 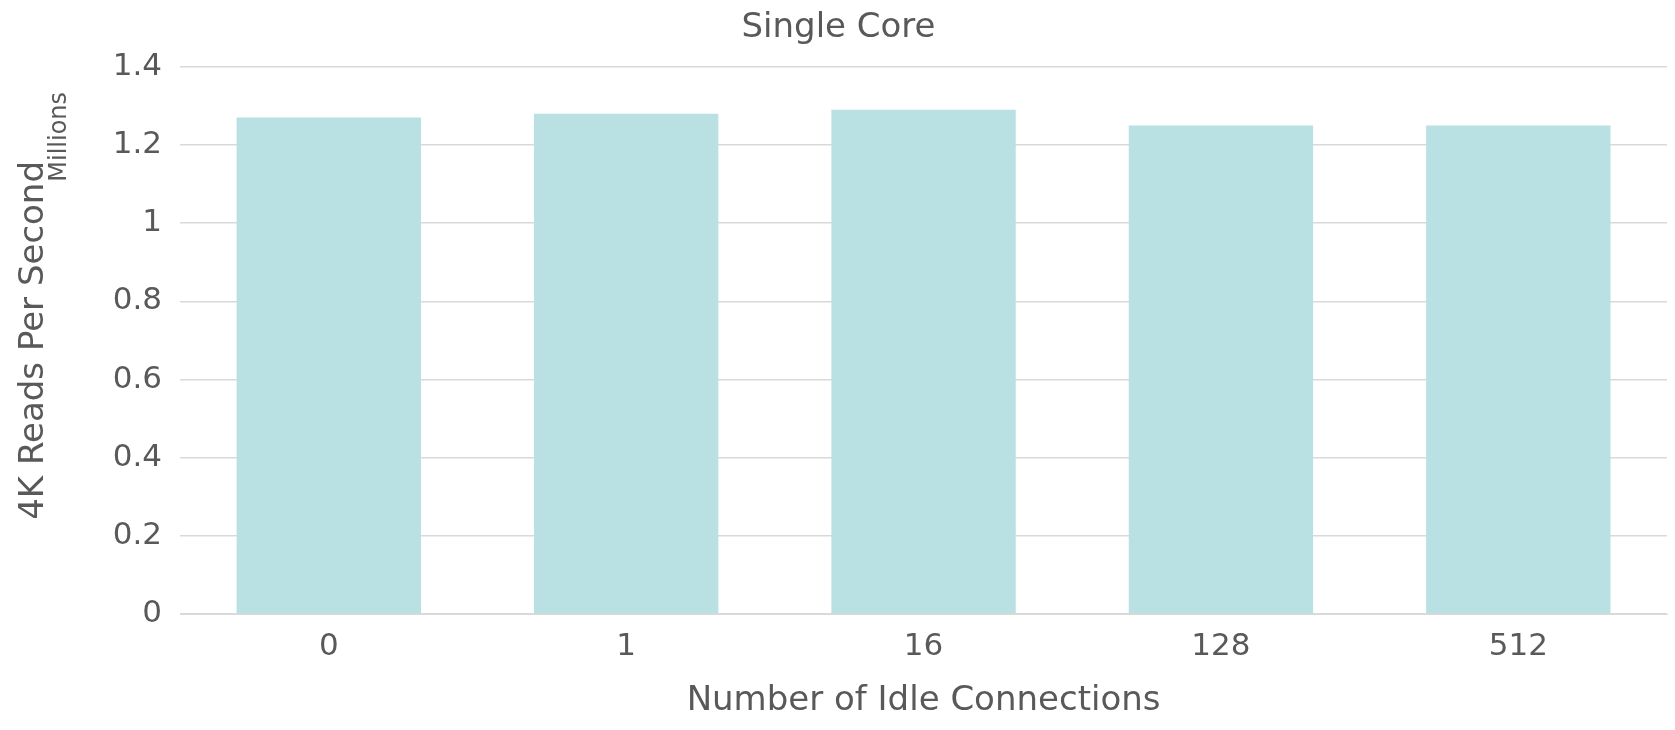 What do you see at coordinates (152, 611) in the screenshot?
I see `y-tick-label: 0` at bounding box center [152, 611].